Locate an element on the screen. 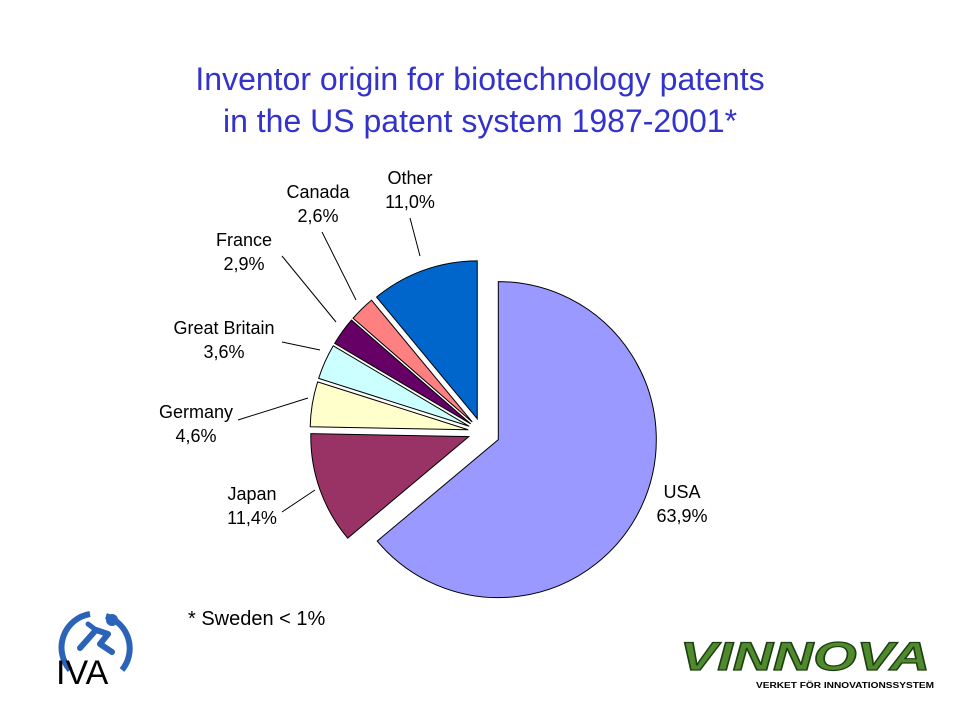 This screenshot has width=960, height=720. slice-label: Great Britain is located at coordinates (223, 328).